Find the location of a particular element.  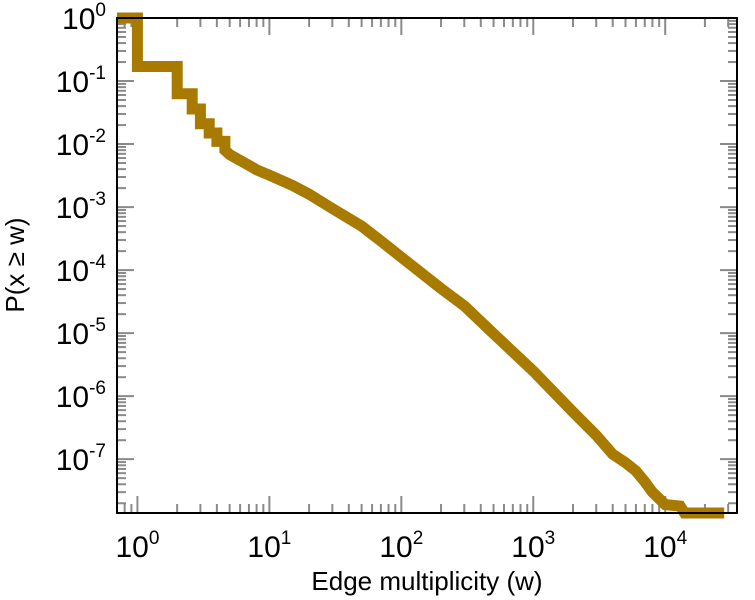

x-tick-label: 10¹ is located at coordinates (269, 546).